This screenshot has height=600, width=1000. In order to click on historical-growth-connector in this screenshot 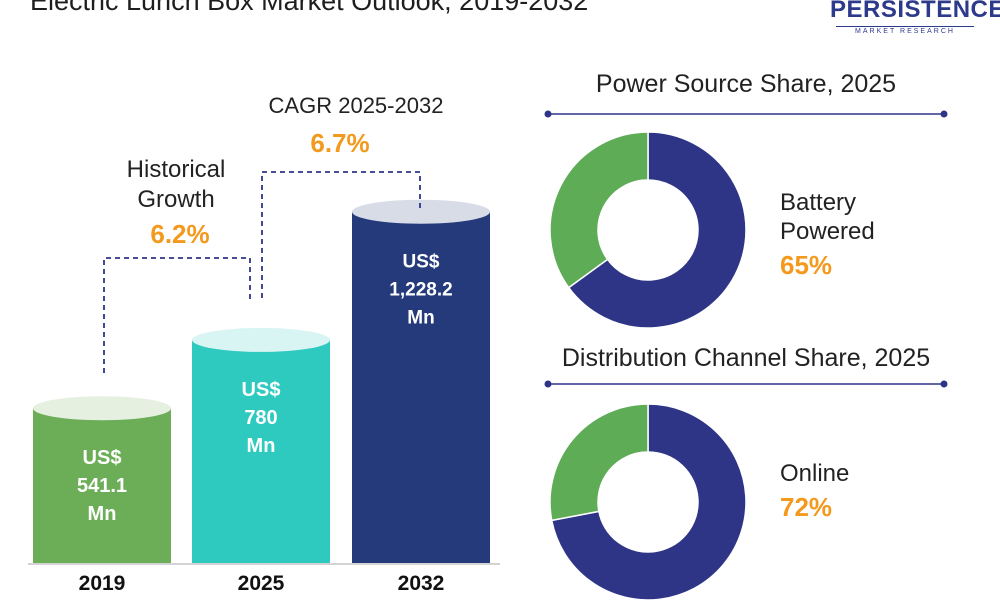, I will do `click(177, 315)`.